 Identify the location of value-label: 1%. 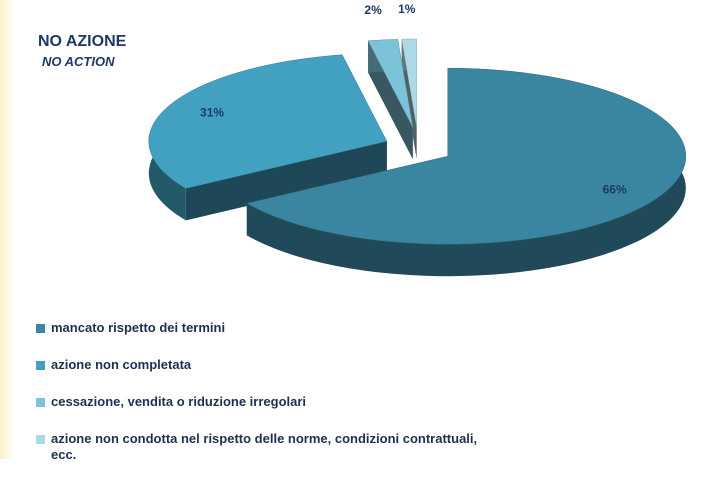
(407, 9).